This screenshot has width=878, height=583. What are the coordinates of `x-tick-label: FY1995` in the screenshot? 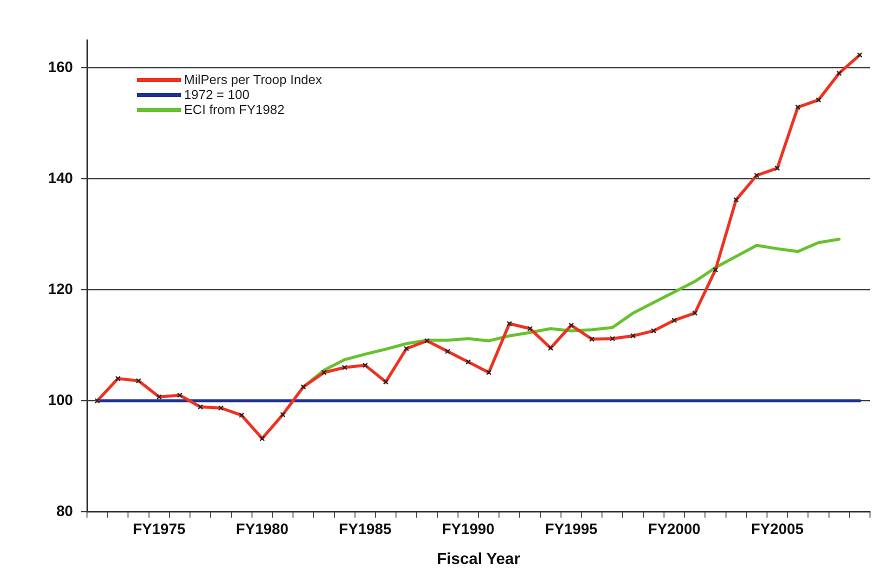 It's located at (571, 529).